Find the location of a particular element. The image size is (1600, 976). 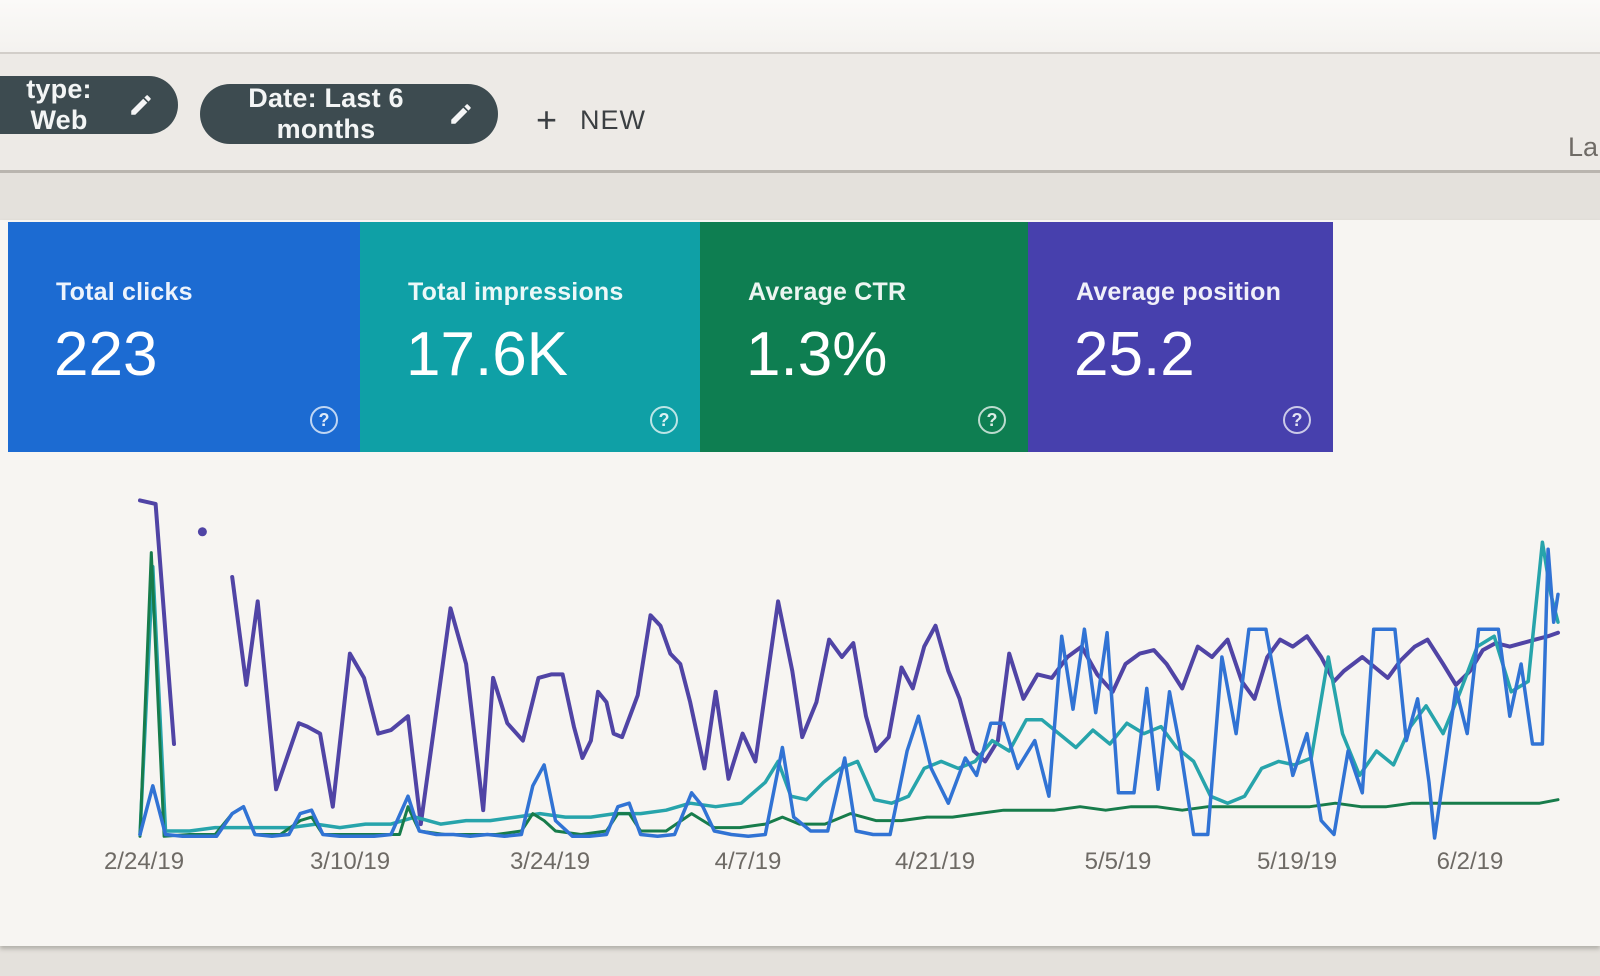

metric-card-label: Average CTR is located at coordinates (827, 292).